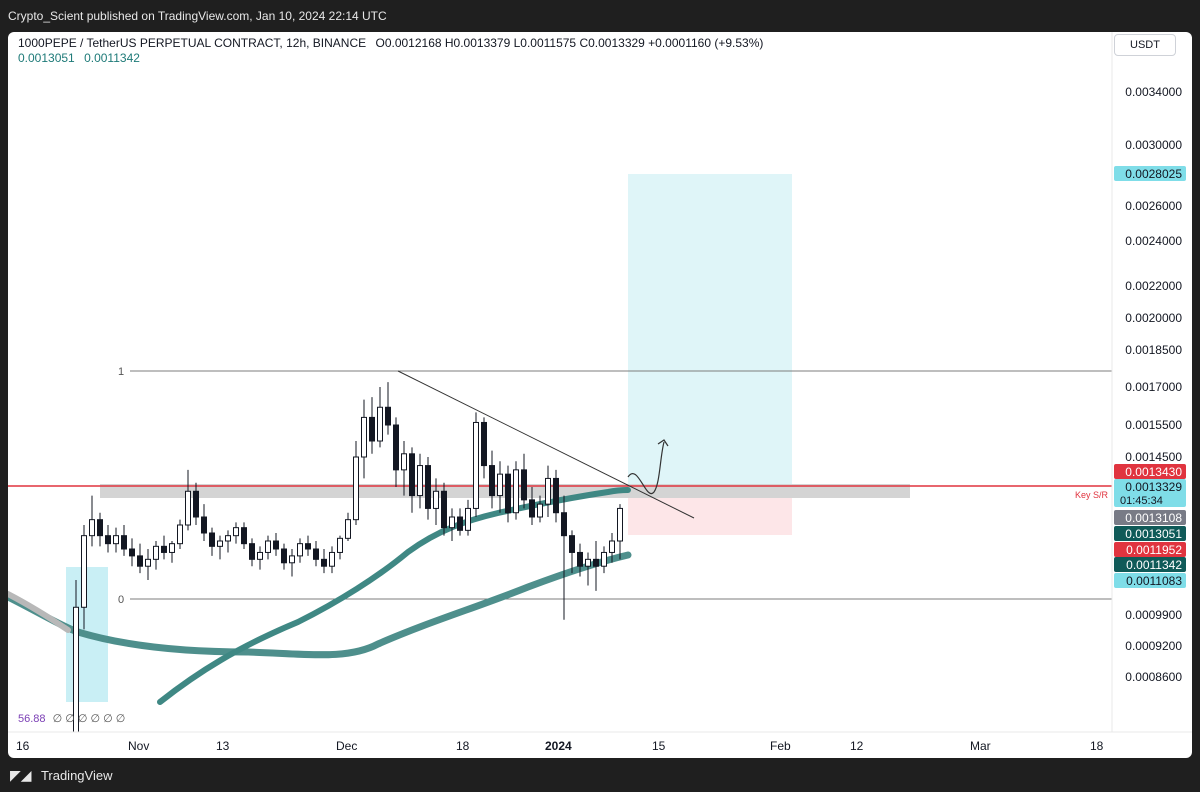 The image size is (1200, 792). I want to click on footer-brand: TradingView, so click(76, 775).